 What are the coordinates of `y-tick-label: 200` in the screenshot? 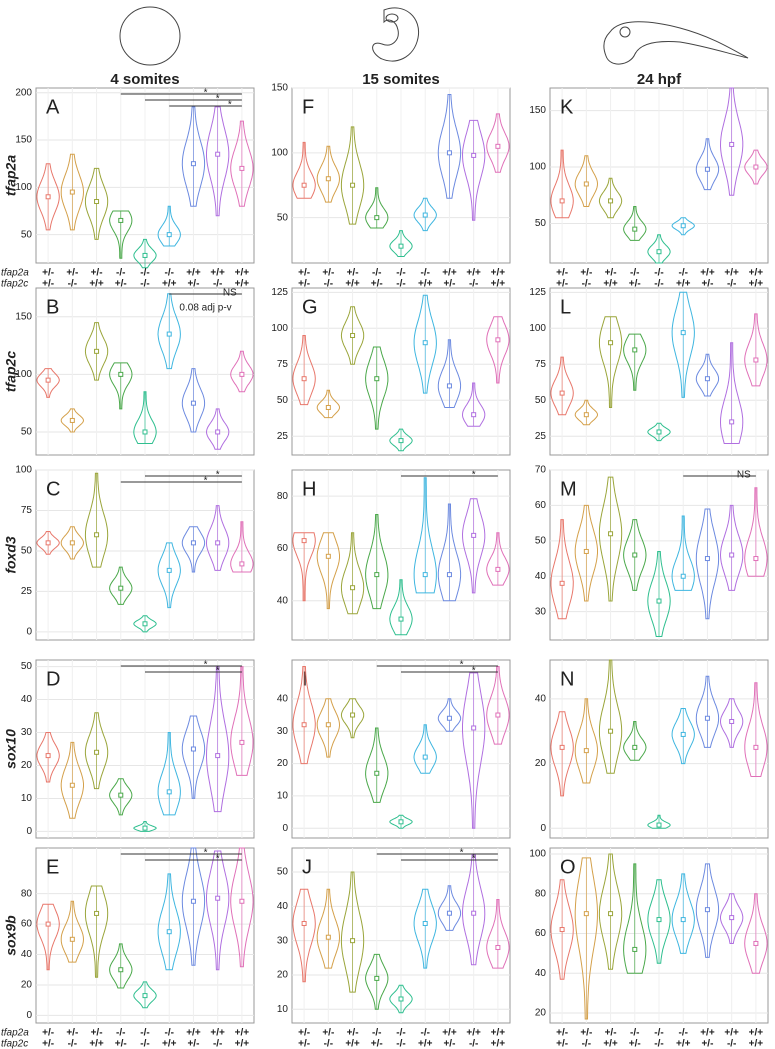 It's located at (23, 92).